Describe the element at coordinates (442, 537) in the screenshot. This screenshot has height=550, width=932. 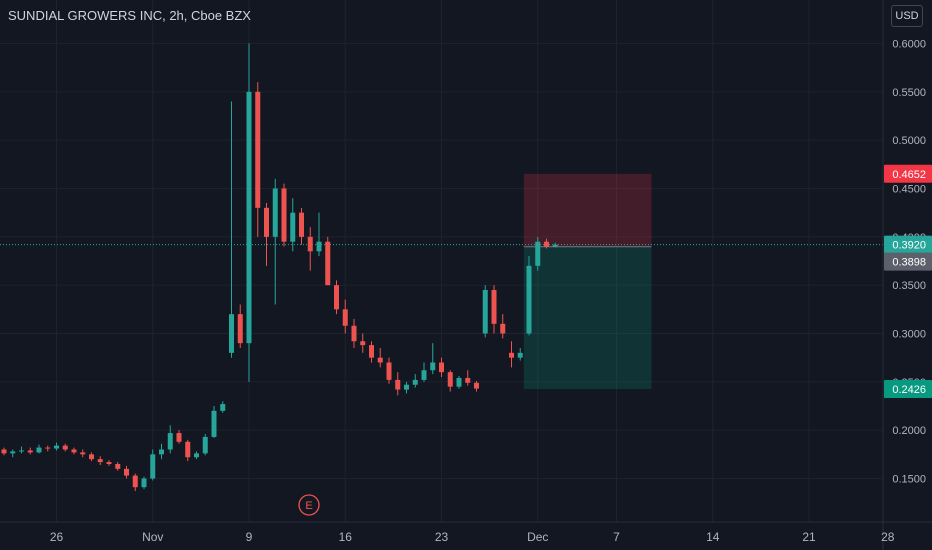
I see `time-tick-label: 23` at that location.